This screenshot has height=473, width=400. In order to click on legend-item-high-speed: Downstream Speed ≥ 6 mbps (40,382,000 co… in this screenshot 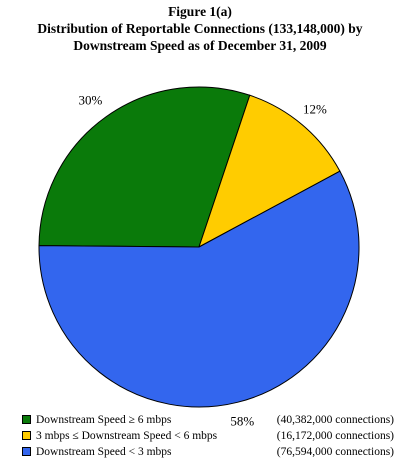, I will do `click(208, 420)`.